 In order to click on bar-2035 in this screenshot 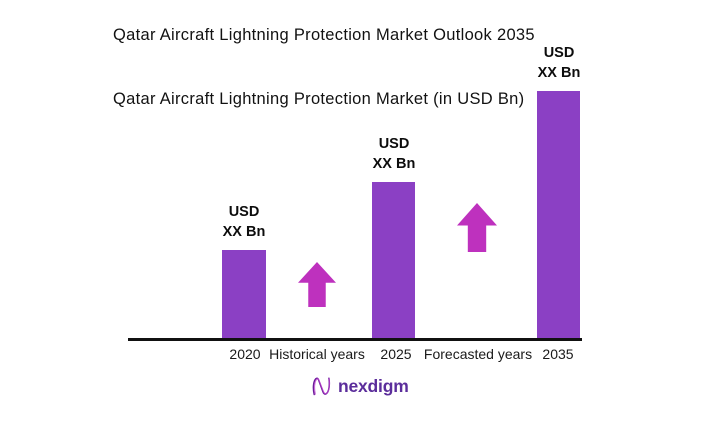, I will do `click(558, 215)`.